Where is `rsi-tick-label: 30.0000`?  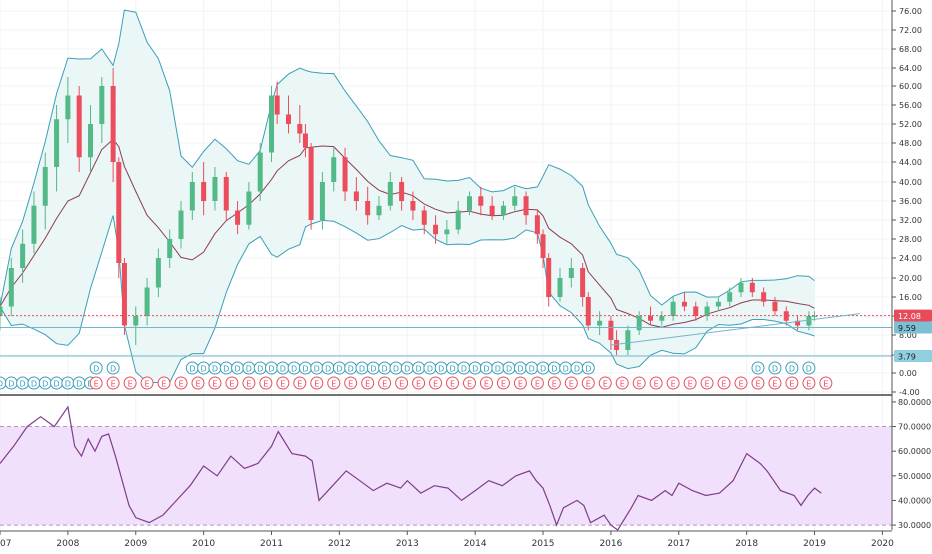
rsi-tick-label: 30.0000 is located at coordinates (914, 525).